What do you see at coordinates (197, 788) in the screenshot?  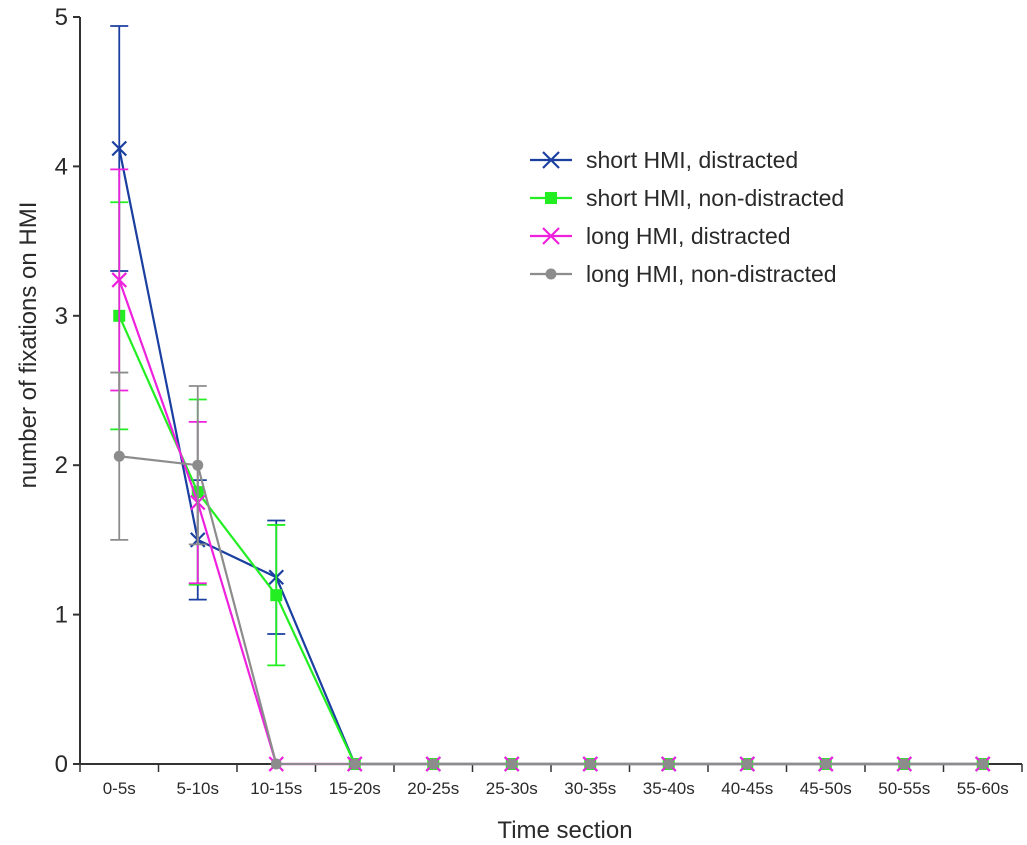 I see `x-tick-label: 5-10s` at bounding box center [197, 788].